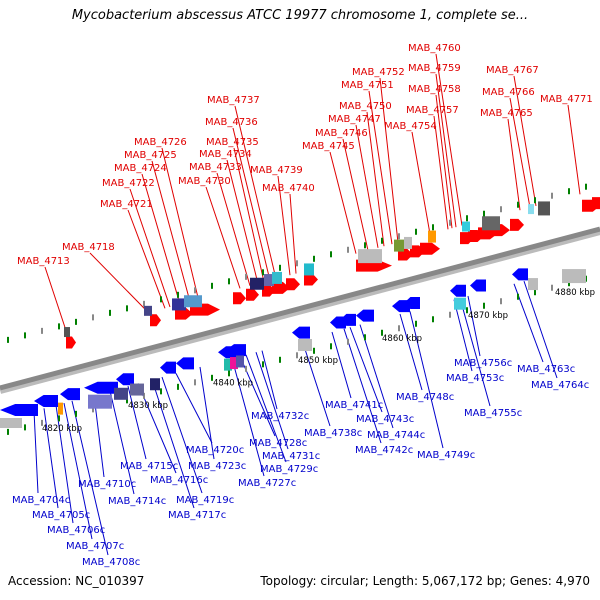 This screenshot has width=600, height=600. What do you see at coordinates (233, 100) in the screenshot?
I see `forward-gene-label: MAB_4737` at bounding box center [233, 100].